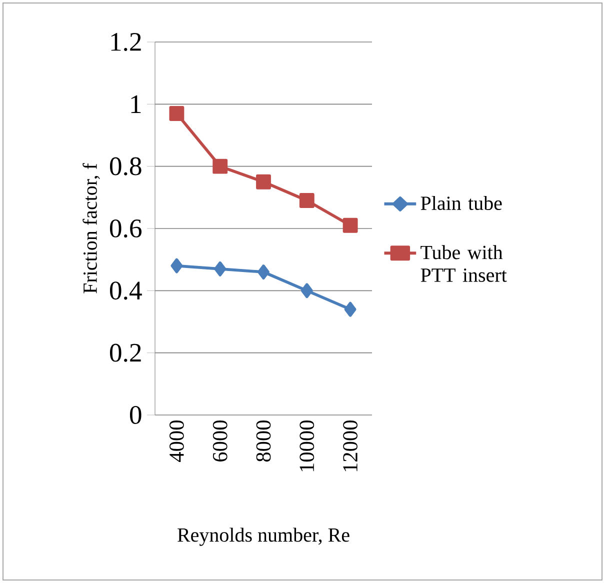  What do you see at coordinates (136, 415) in the screenshot?
I see `y-tick-label: 0` at bounding box center [136, 415].